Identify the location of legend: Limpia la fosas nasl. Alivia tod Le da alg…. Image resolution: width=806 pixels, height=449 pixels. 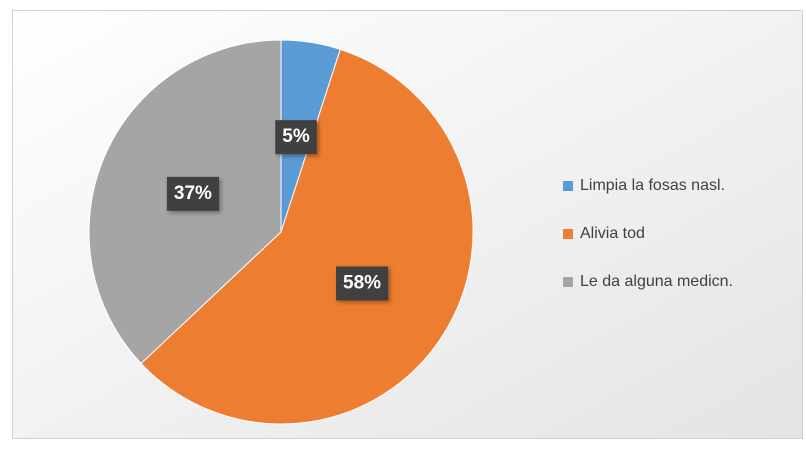
(648, 233).